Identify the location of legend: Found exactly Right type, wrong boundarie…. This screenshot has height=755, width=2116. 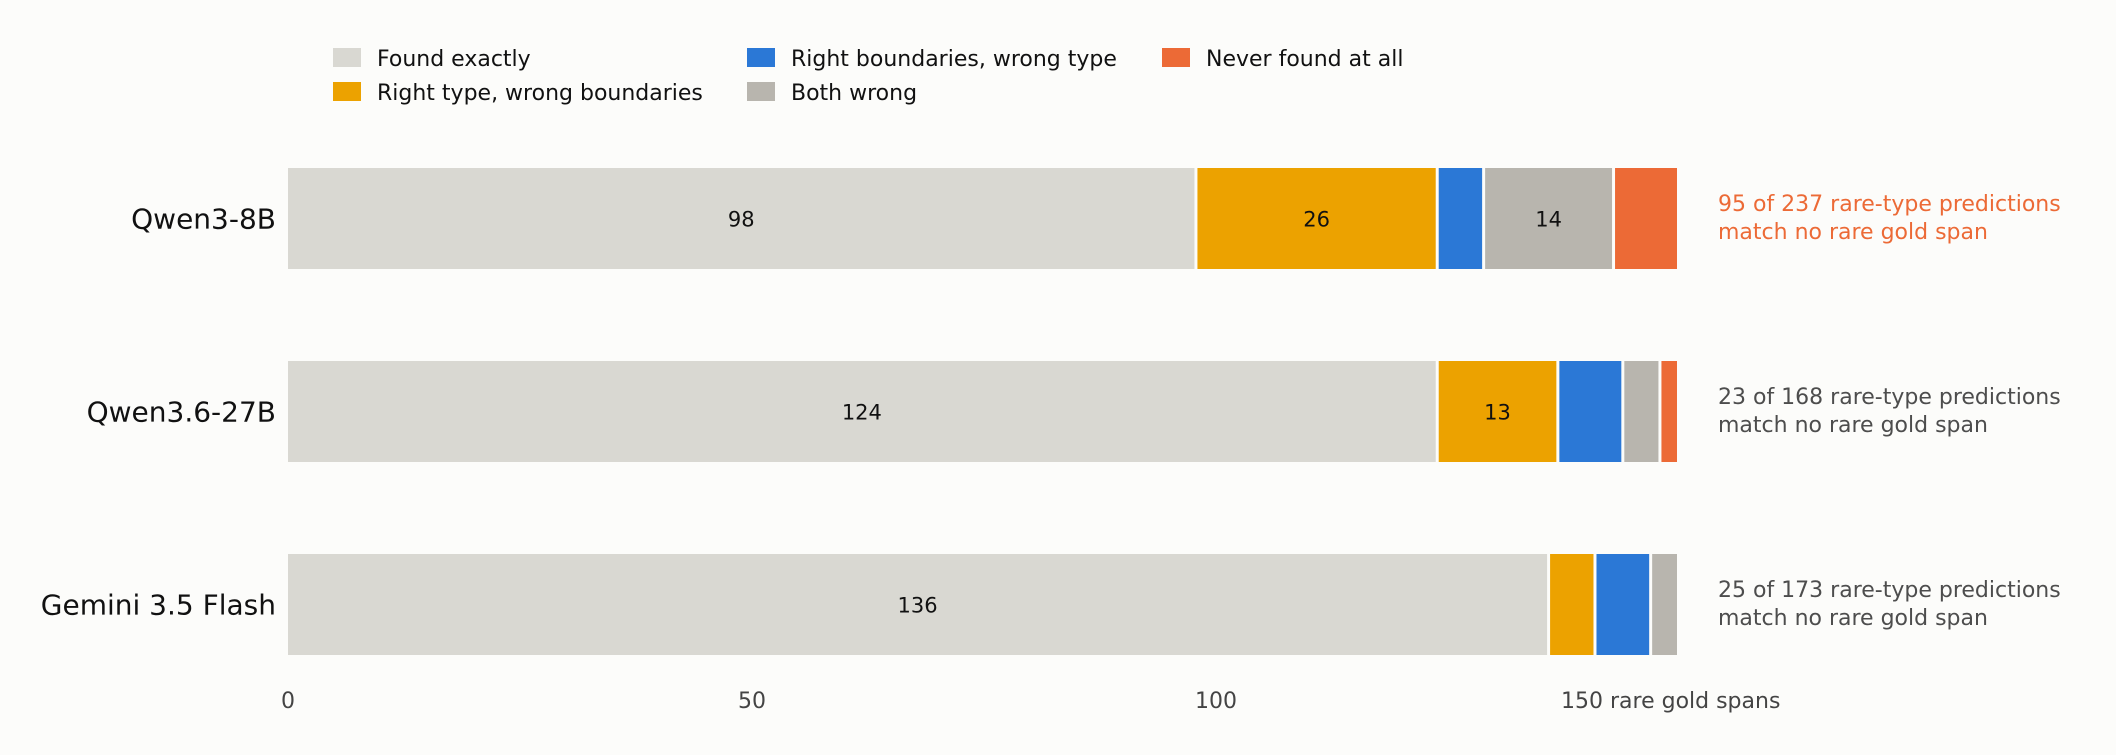
(868, 76).